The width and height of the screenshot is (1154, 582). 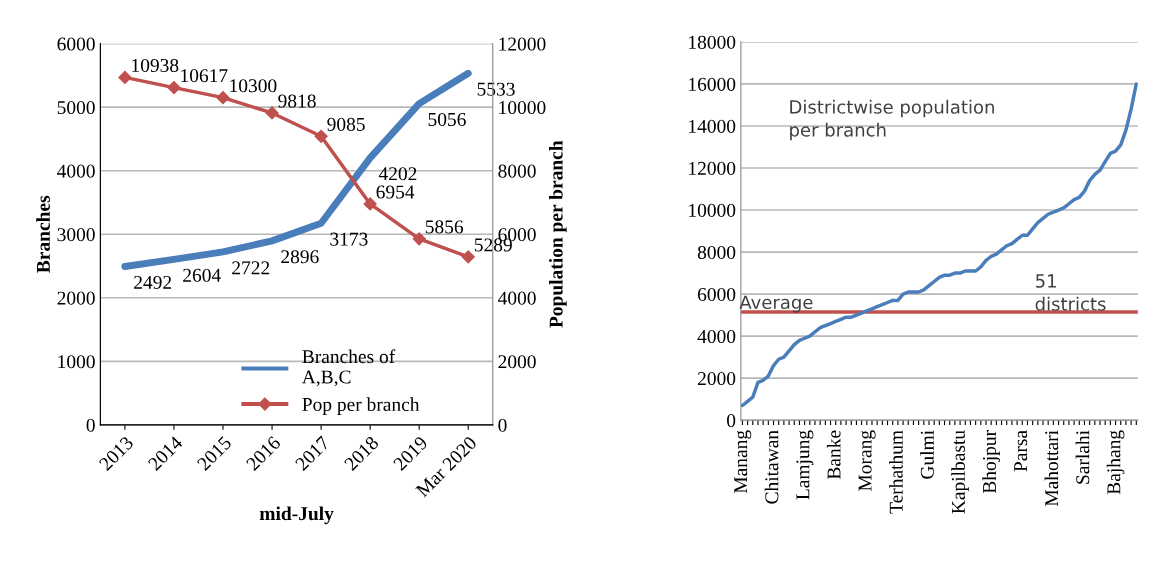 I want to click on data-label: 6954, so click(x=395, y=192).